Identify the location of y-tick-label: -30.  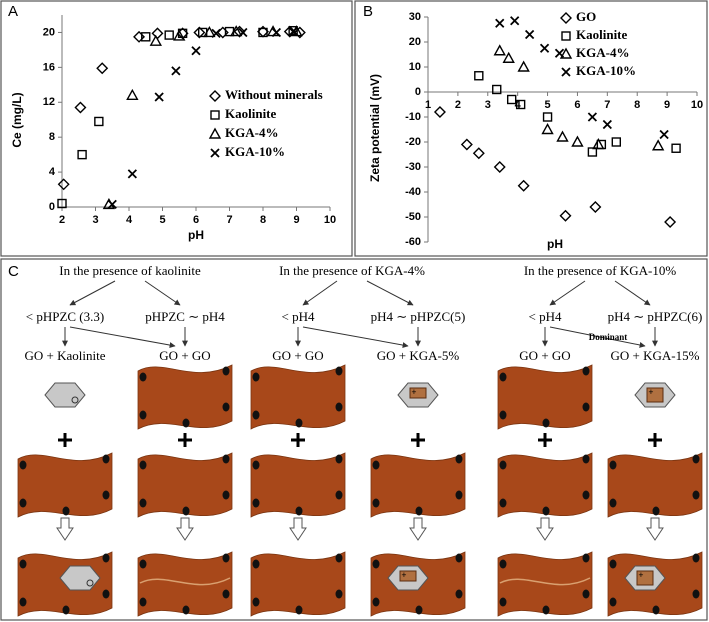
(413, 167).